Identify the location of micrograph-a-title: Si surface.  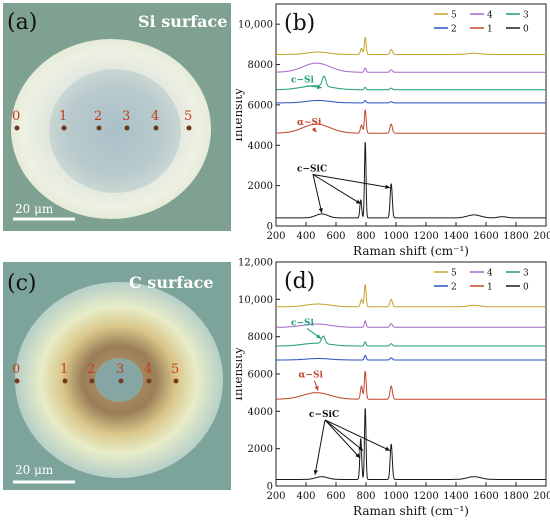
(182, 21).